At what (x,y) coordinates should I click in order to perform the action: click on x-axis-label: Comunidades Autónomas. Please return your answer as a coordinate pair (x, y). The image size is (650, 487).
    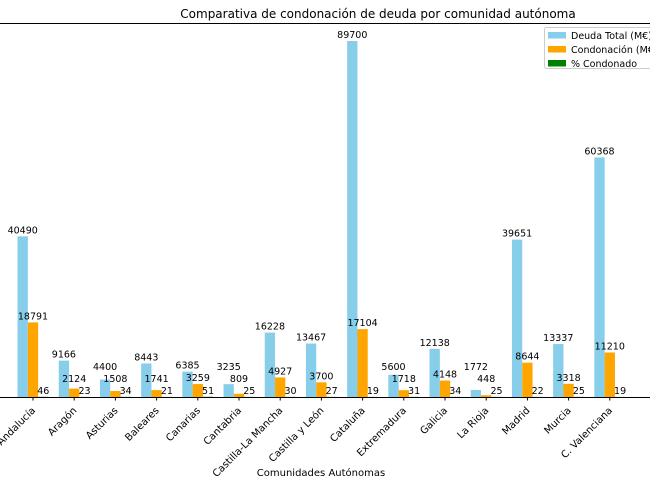
    Looking at the image, I should click on (321, 473).